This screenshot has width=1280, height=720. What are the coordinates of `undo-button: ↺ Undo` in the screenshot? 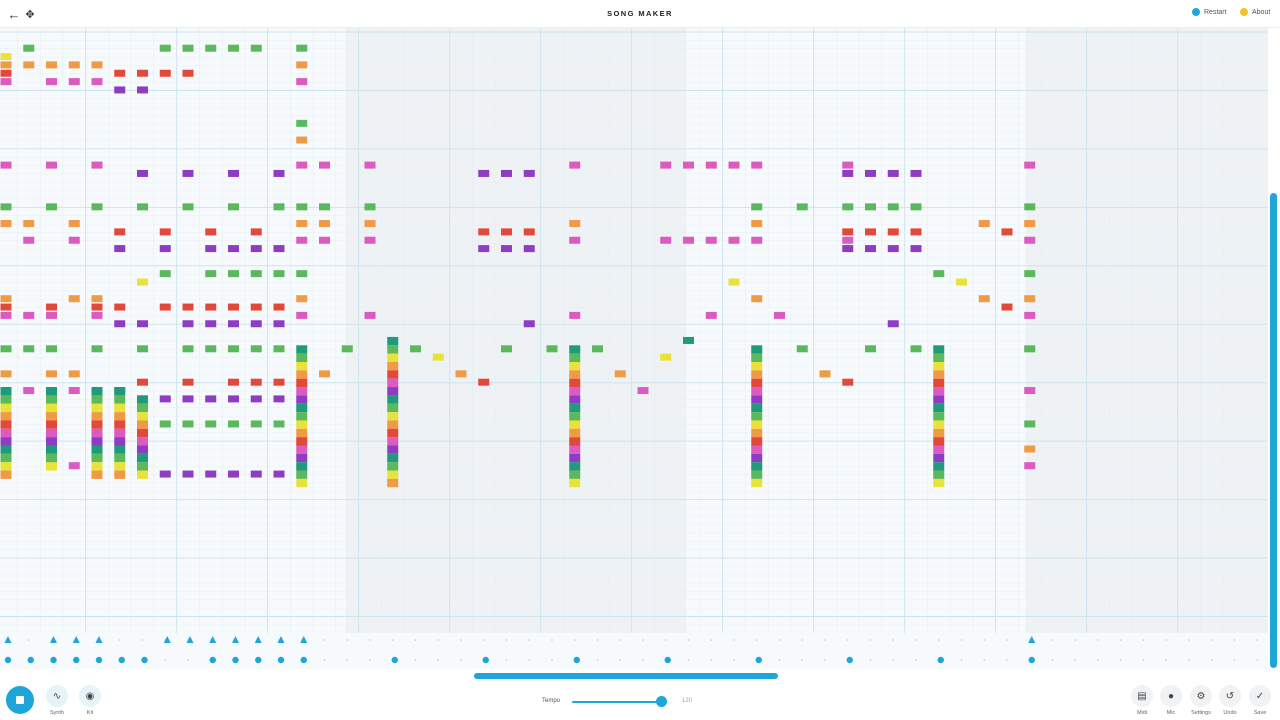 It's located at (1230, 700).